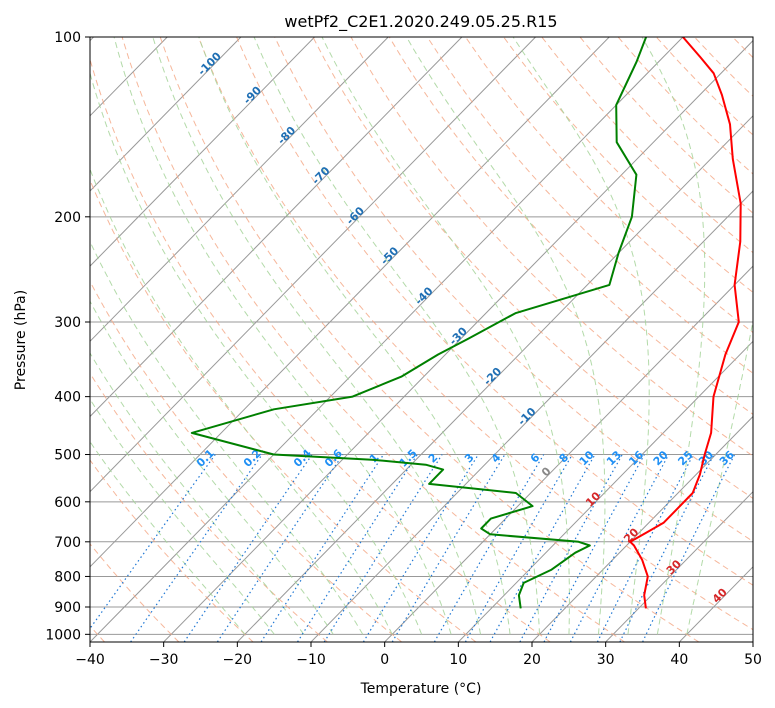 The image size is (775, 708). Describe the element at coordinates (238, 660) in the screenshot. I see `x-tick-label: −20` at that location.